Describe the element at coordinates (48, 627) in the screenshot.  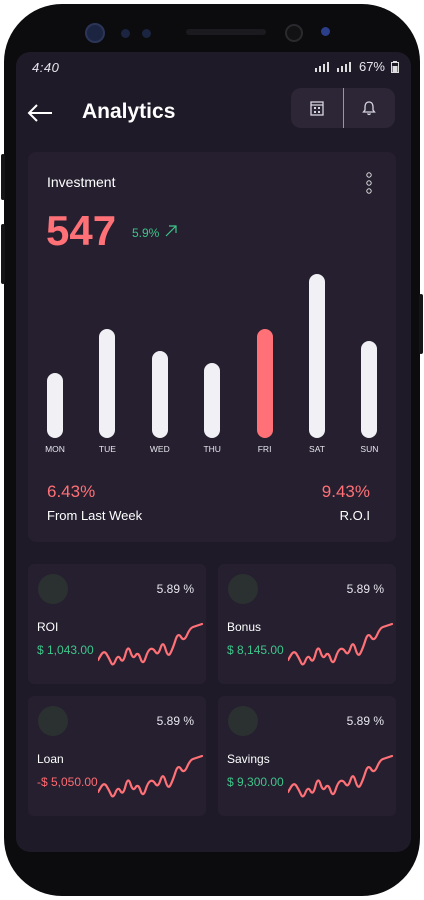
I see `card-name: ROI` at that location.